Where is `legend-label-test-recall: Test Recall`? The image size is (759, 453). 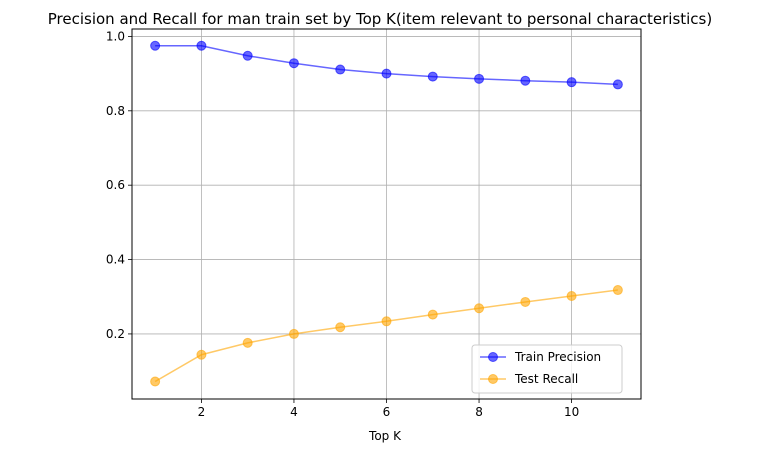
legend-label-test-recall: Test Recall is located at coordinates (546, 379).